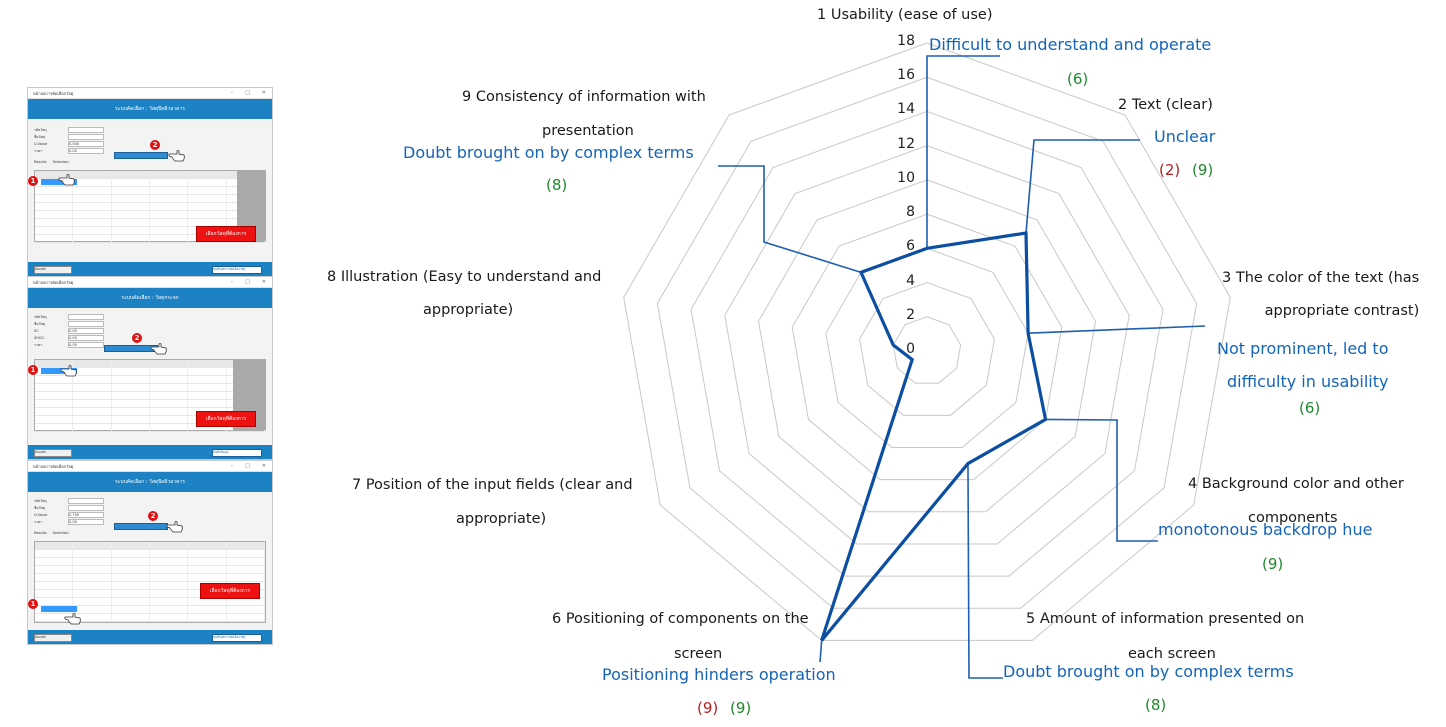 This screenshot has width=1446, height=727. What do you see at coordinates (237, 453) in the screenshot?
I see `save-button: บันทึกข้อมูล` at bounding box center [237, 453].